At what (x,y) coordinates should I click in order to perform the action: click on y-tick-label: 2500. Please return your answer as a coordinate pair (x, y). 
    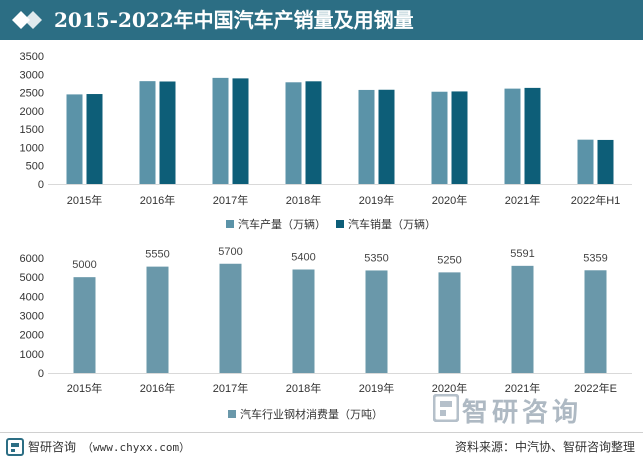
    Looking at the image, I should click on (32, 94).